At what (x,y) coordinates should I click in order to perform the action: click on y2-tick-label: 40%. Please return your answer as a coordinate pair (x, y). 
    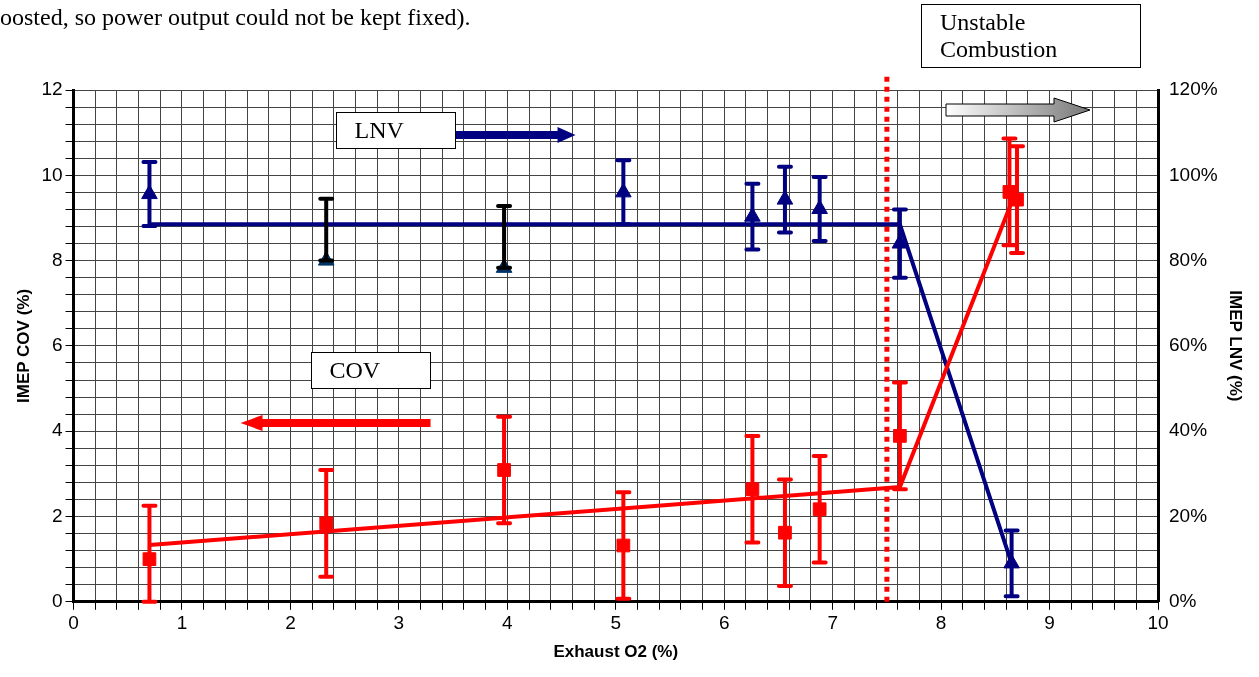
    Looking at the image, I should click on (1188, 430).